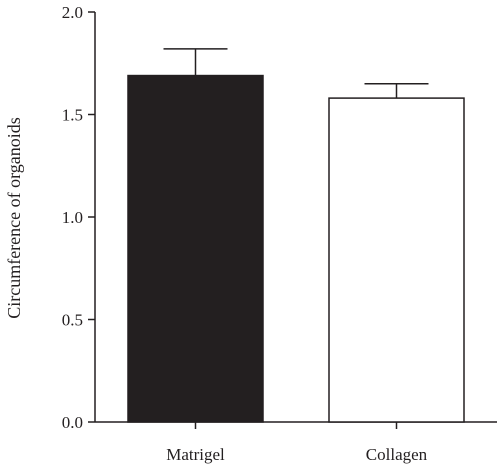  Describe the element at coordinates (14, 218) in the screenshot. I see `y-axis-title: Circumference of organoids` at that location.